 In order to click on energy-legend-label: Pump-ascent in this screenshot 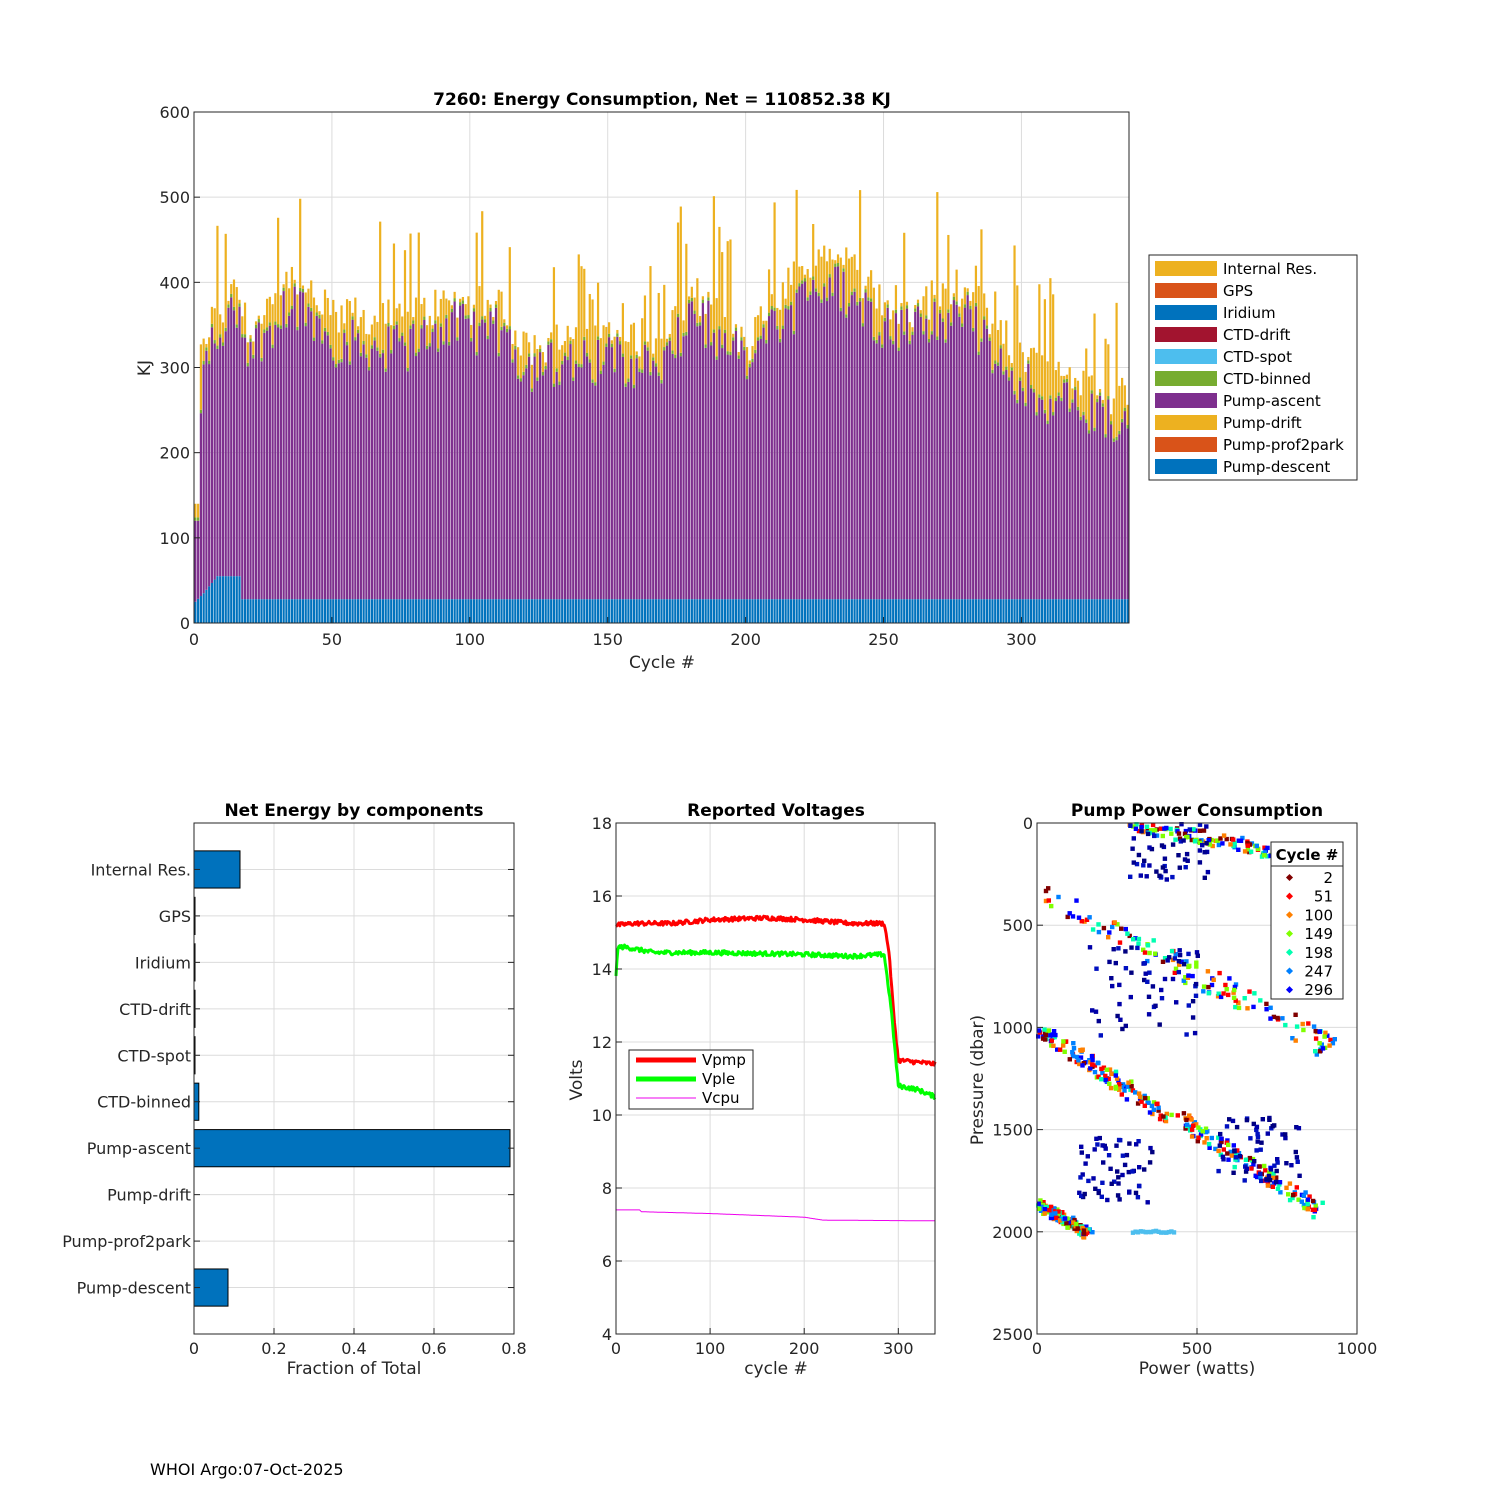, I will do `click(1272, 401)`.